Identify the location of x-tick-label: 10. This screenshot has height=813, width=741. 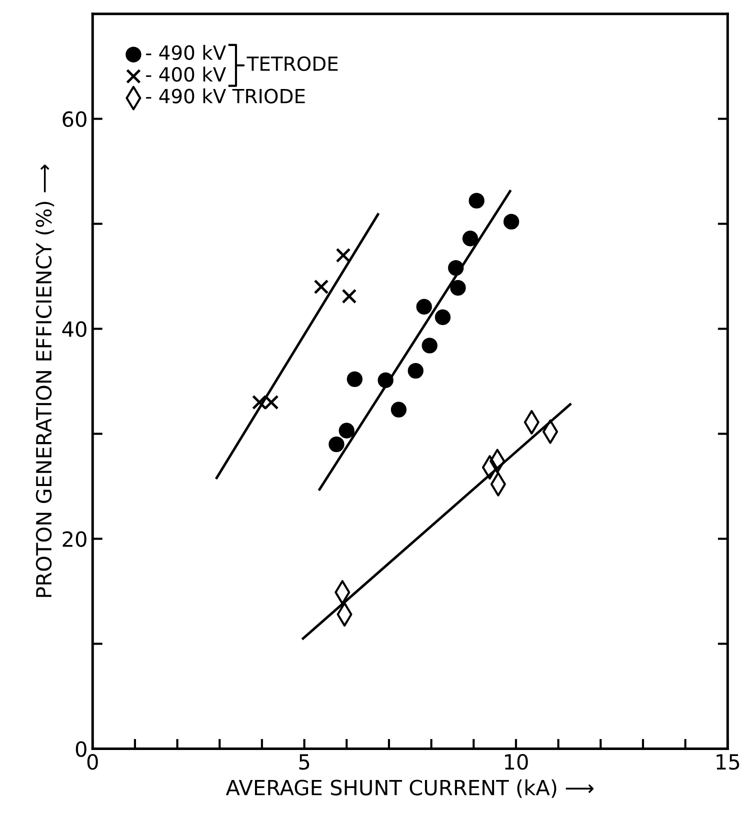
(516, 762).